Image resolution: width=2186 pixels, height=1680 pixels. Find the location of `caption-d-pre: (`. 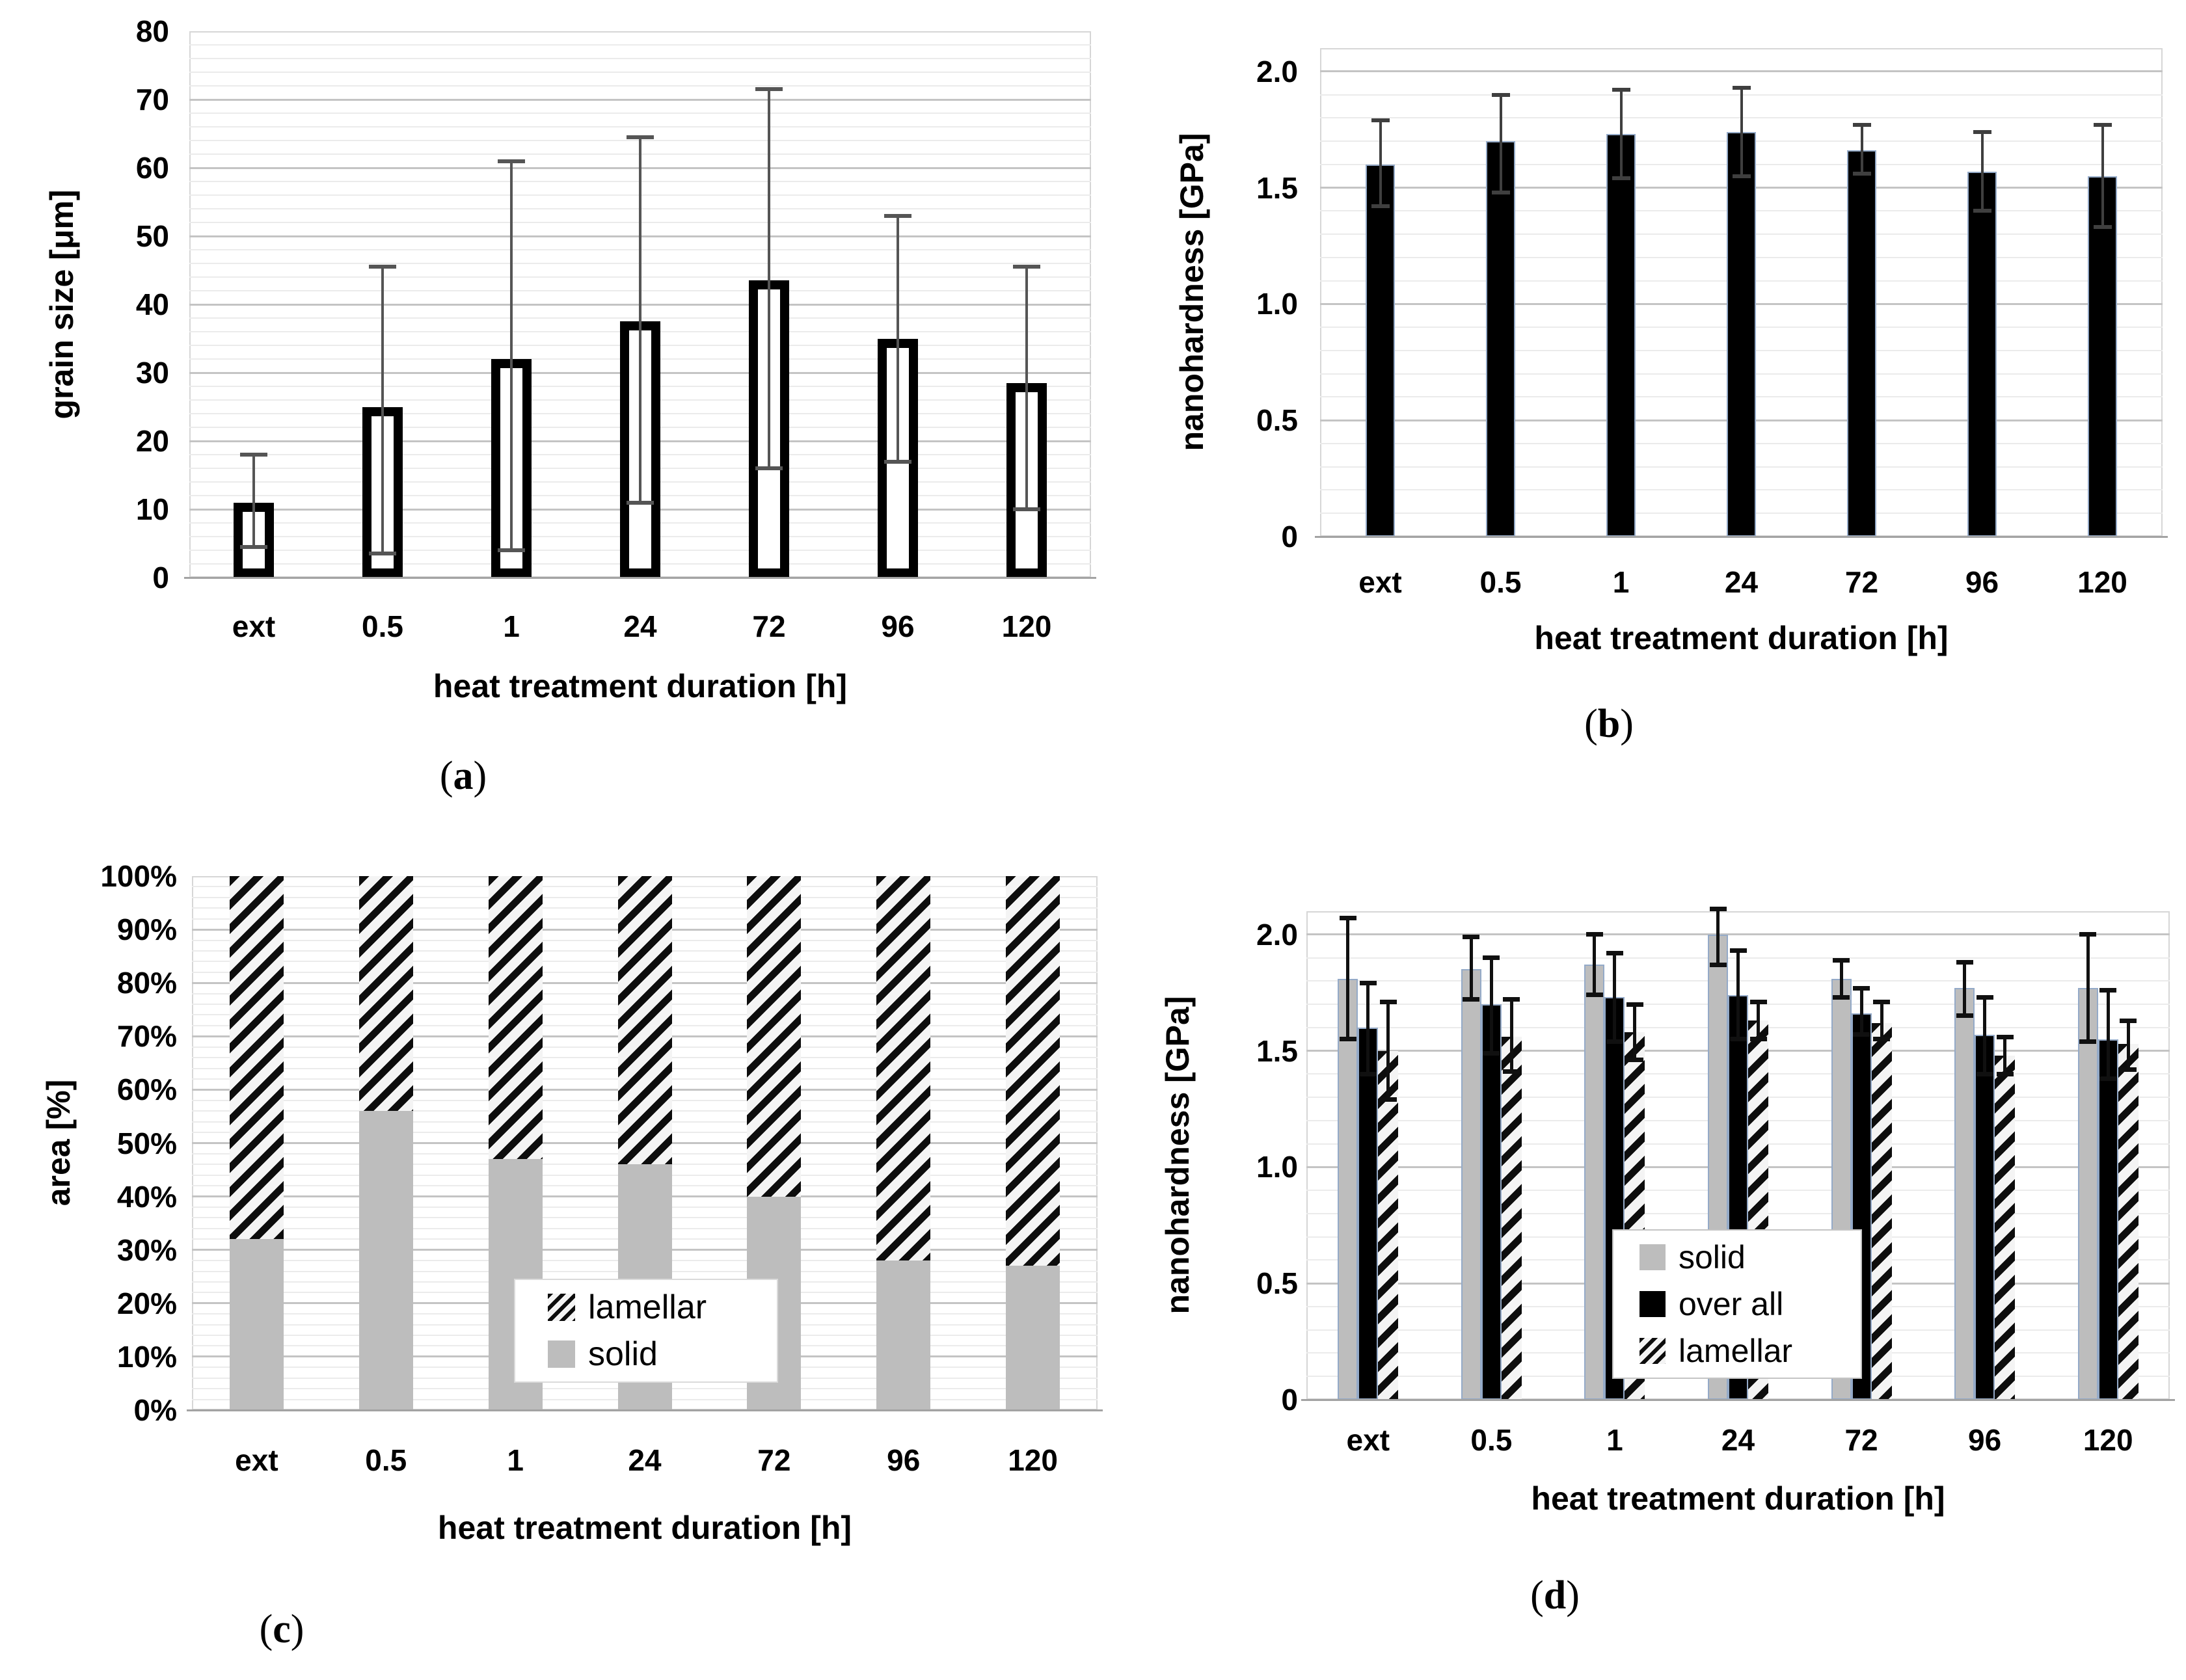

caption-d-pre: ( is located at coordinates (1537, 1595).